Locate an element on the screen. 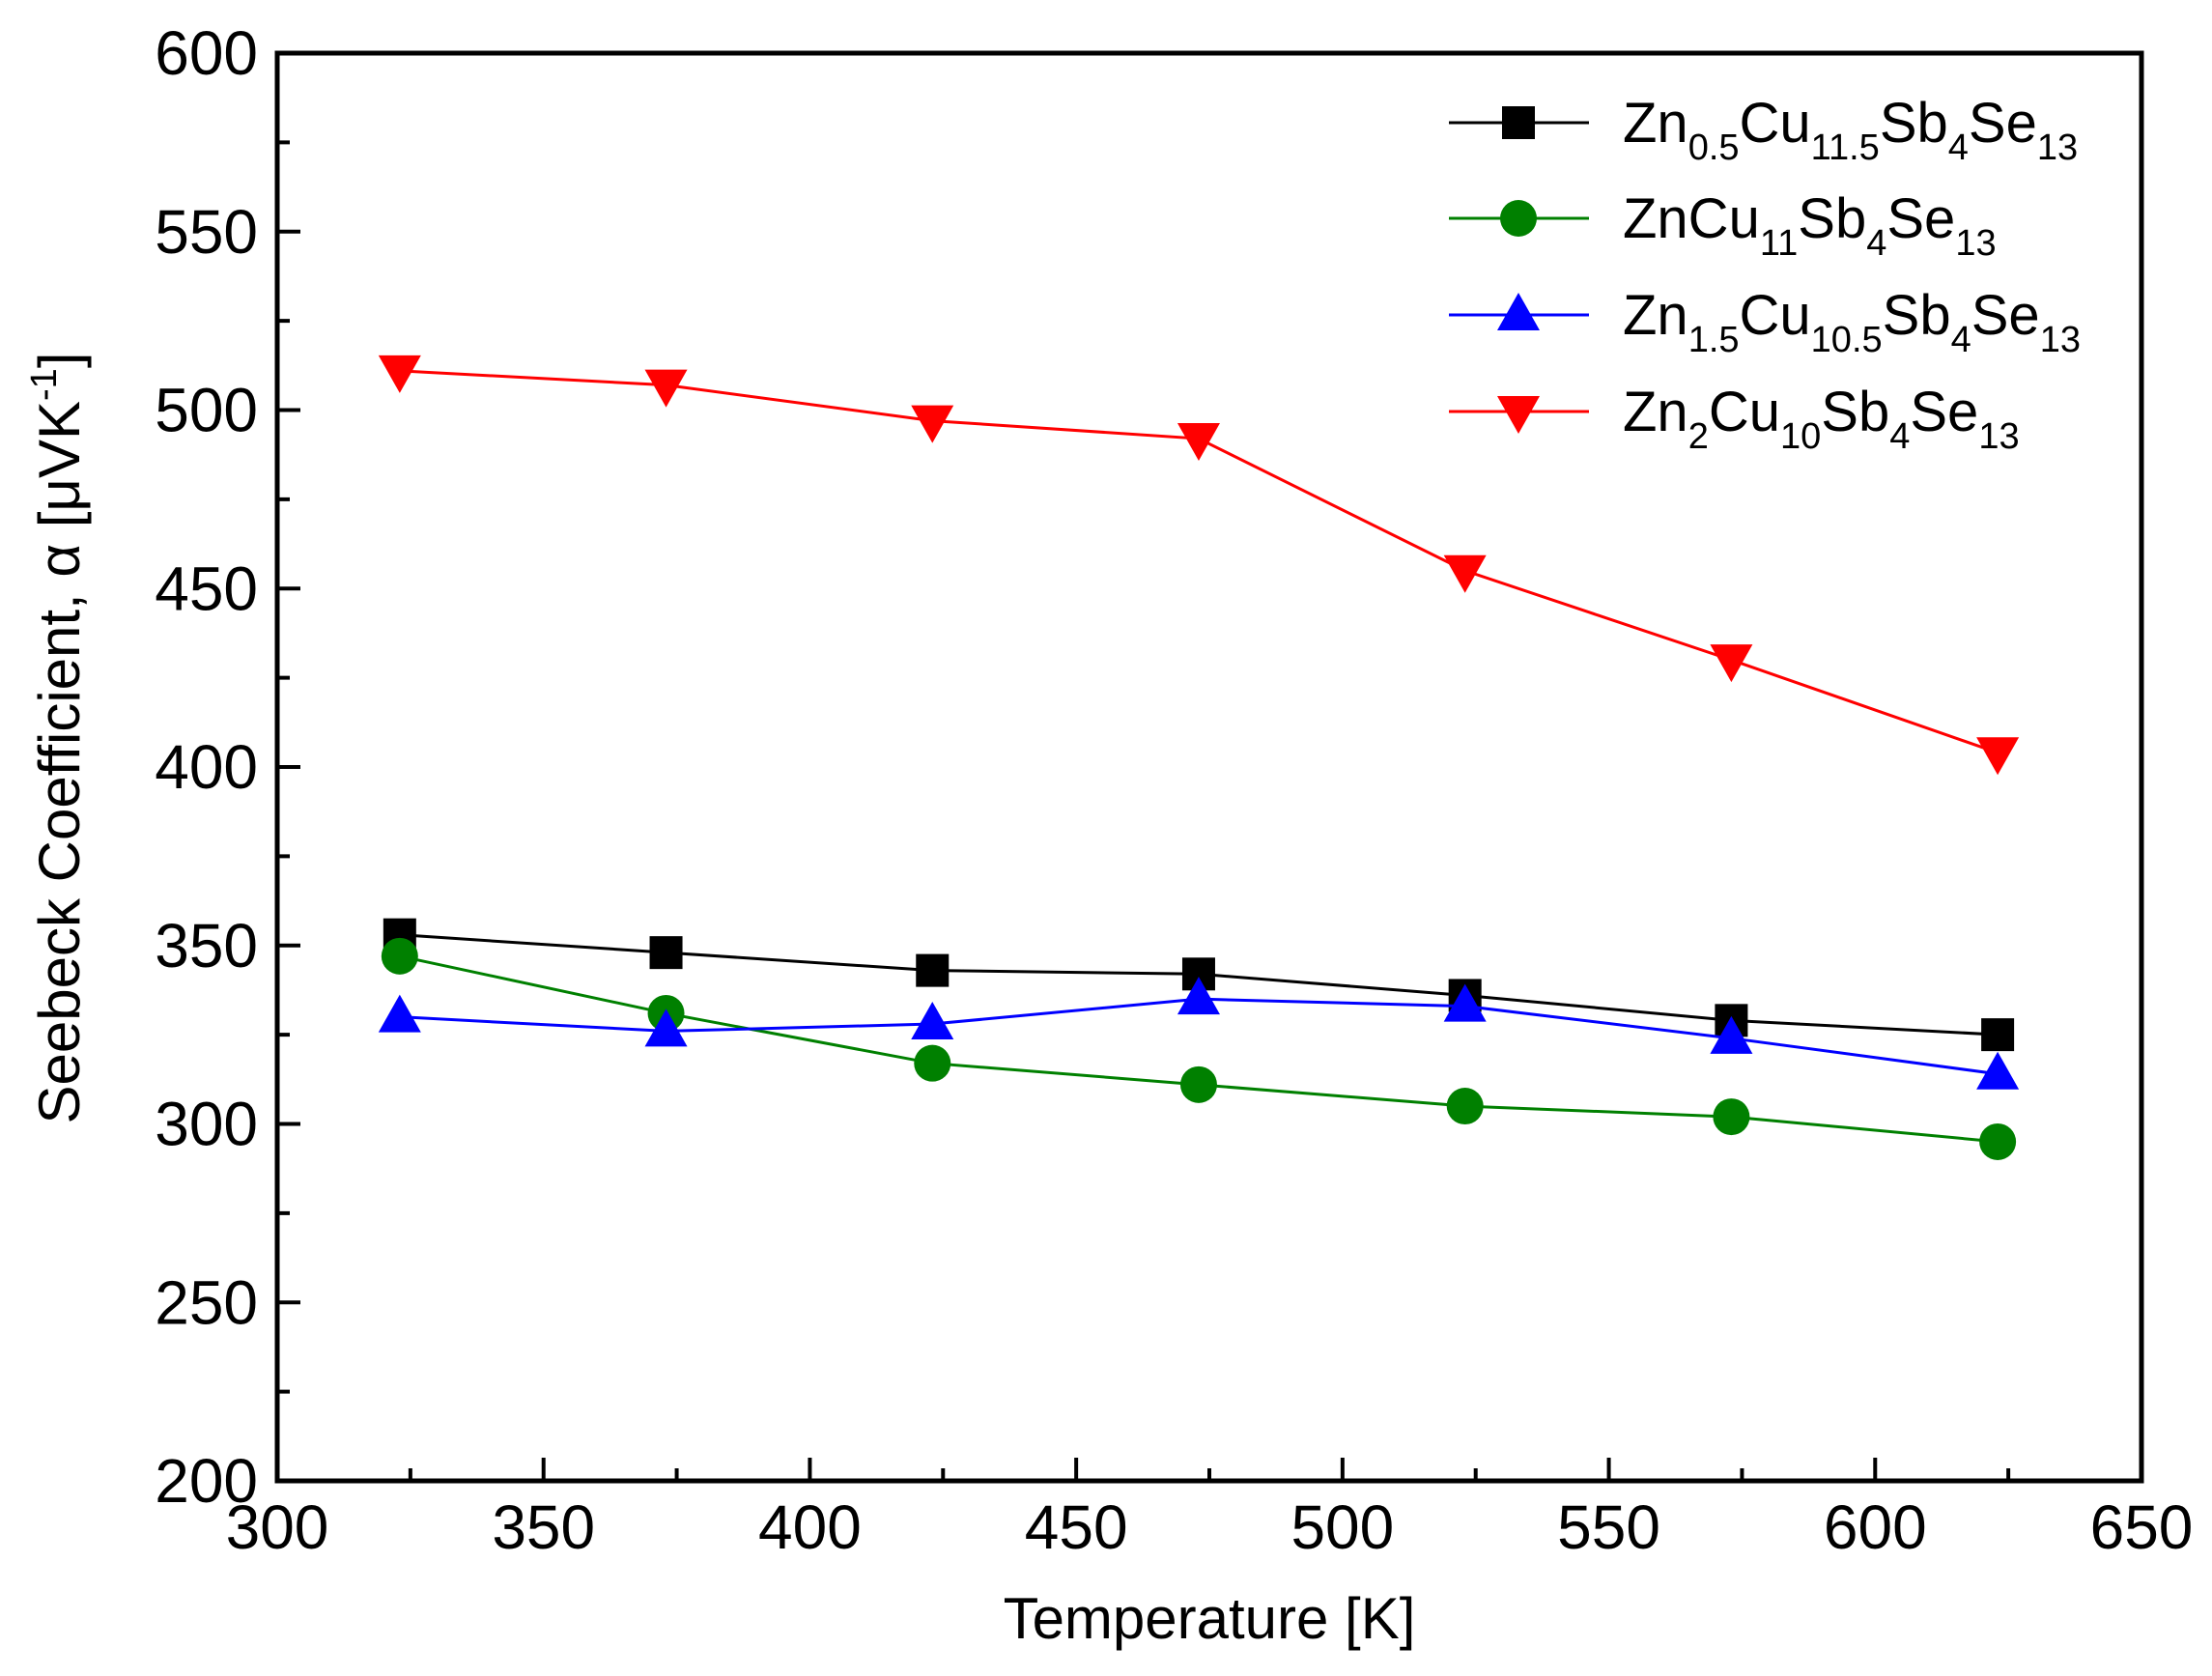 This screenshot has width=2212, height=1676. y-tick-label: 400 is located at coordinates (206, 767).